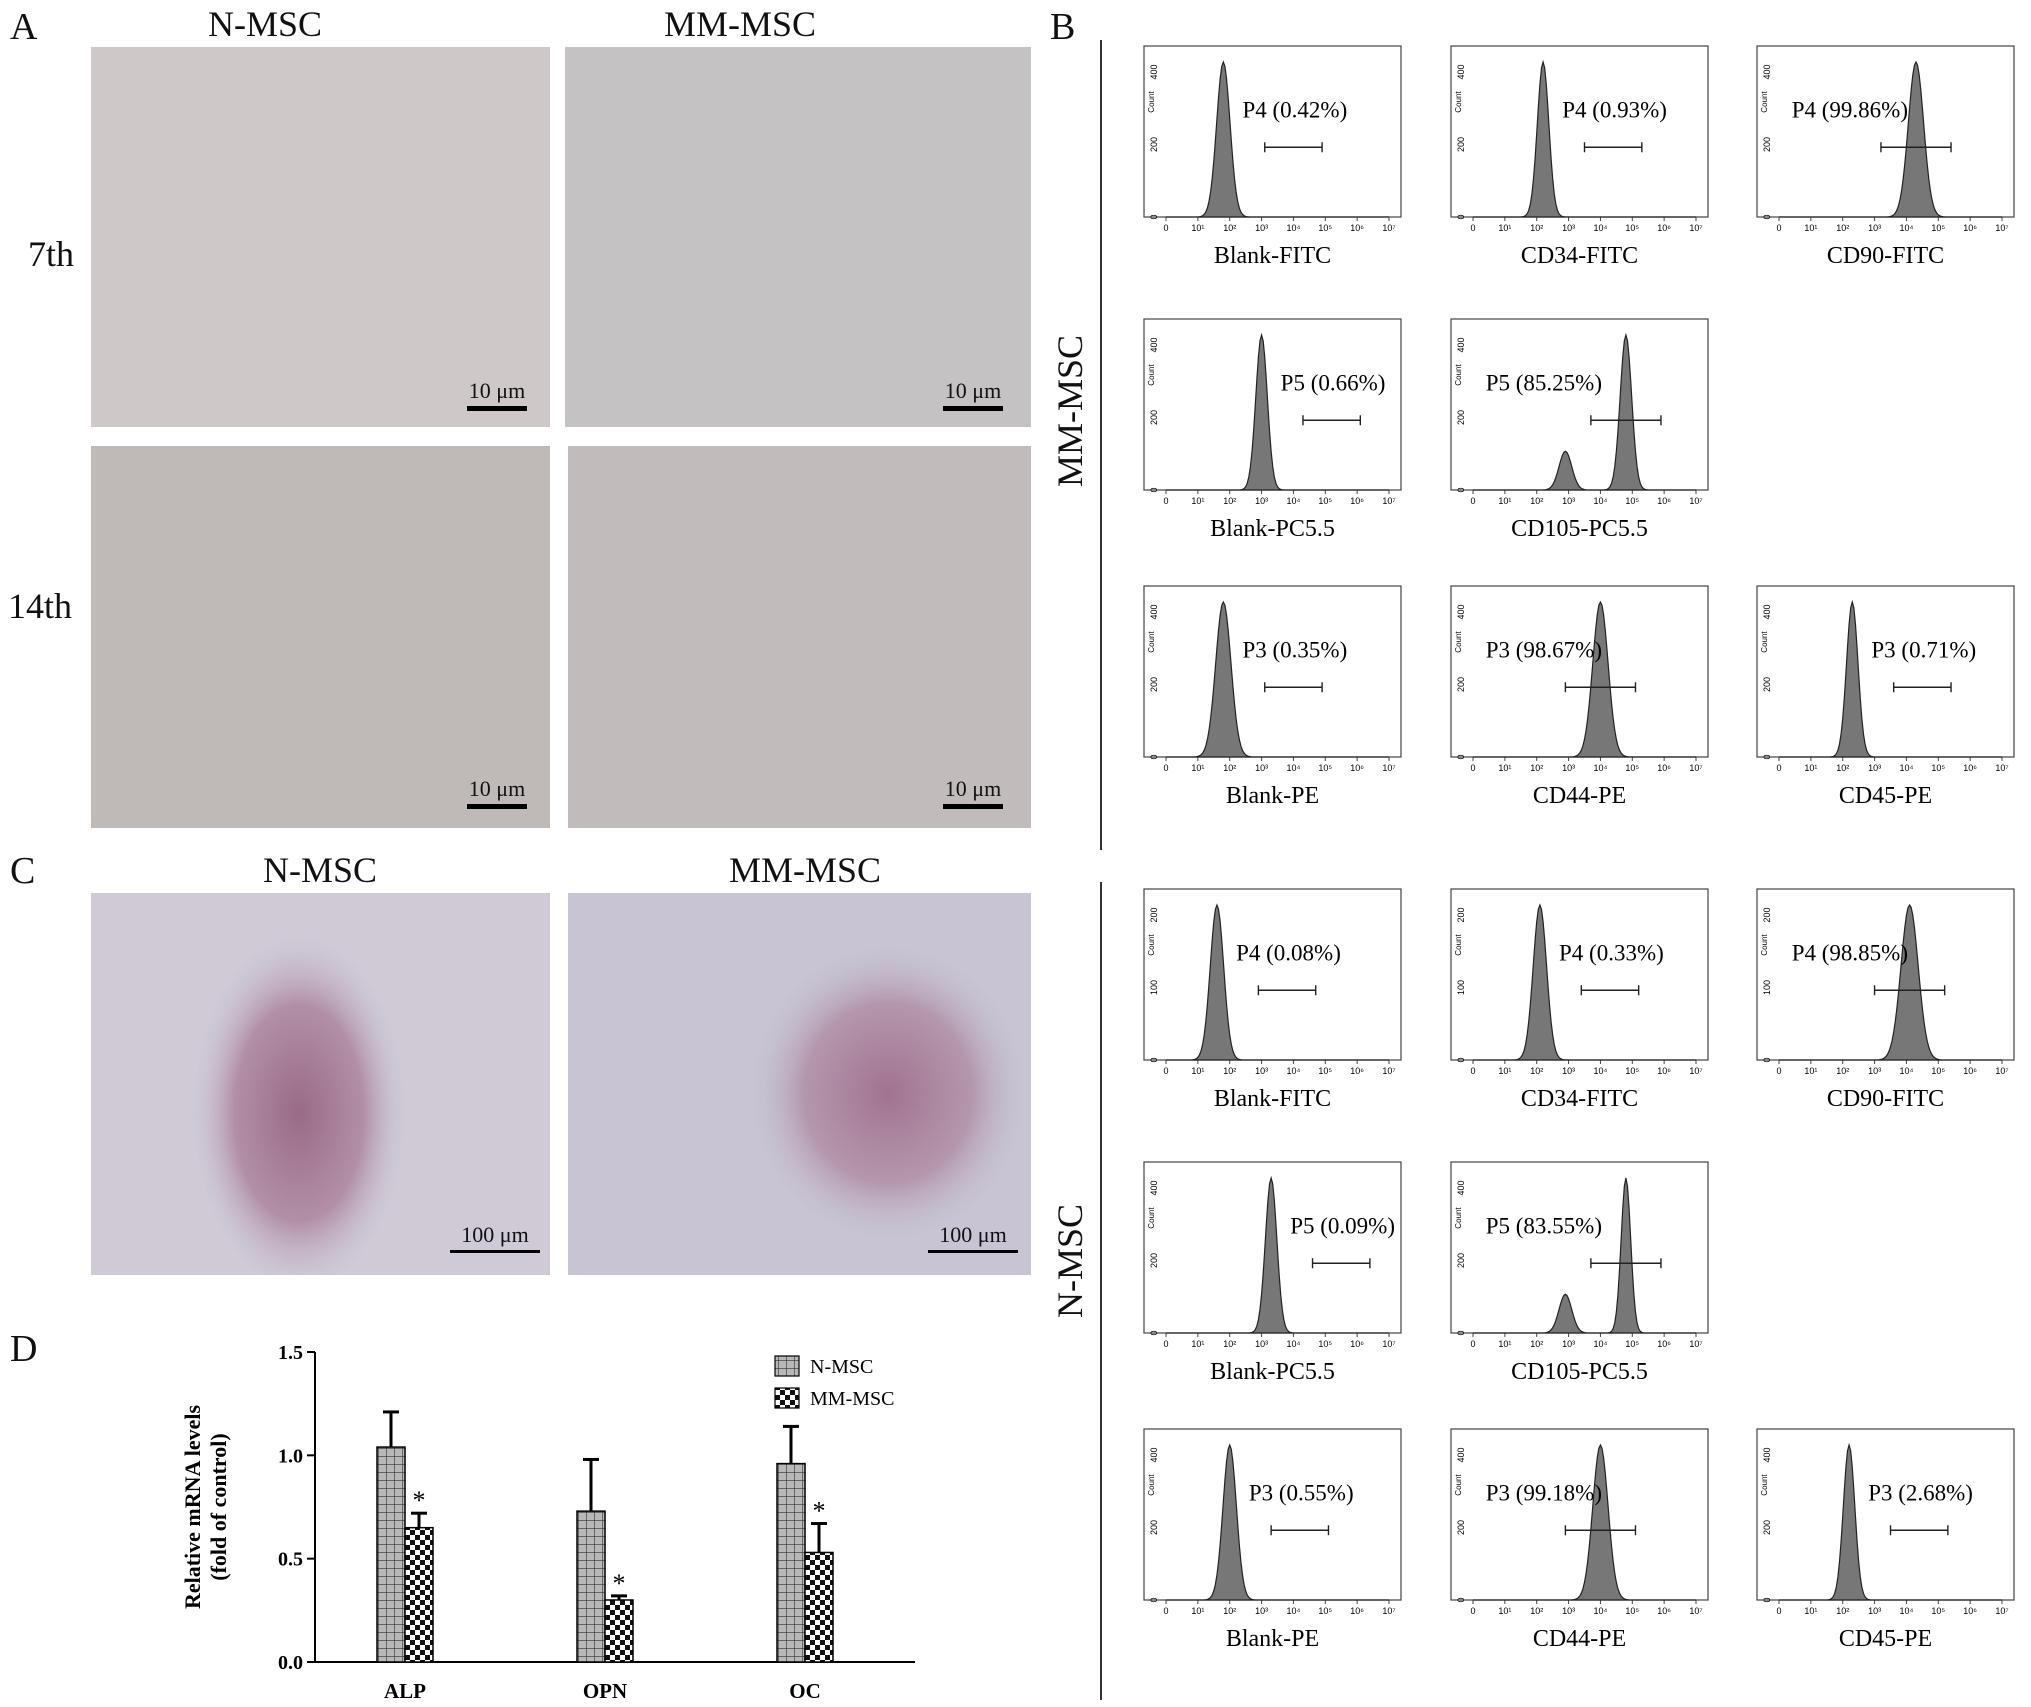 This screenshot has width=2031, height=1707. Describe the element at coordinates (798, 237) in the screenshot. I see `micrograph-mm-msc-7th` at that location.